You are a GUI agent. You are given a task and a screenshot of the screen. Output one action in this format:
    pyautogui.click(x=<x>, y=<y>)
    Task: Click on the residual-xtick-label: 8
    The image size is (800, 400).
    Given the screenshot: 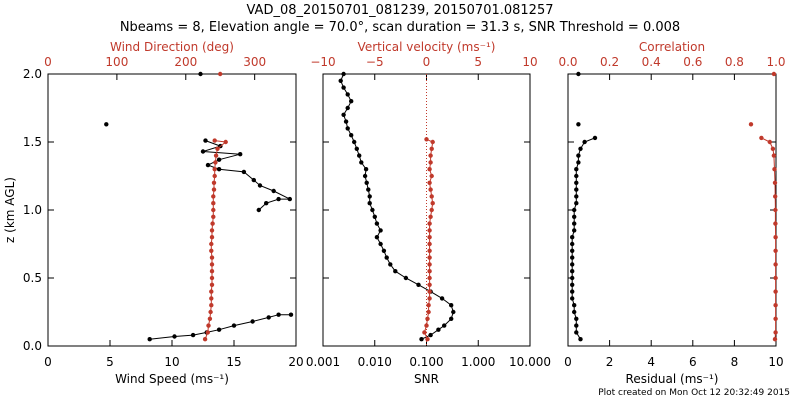 What is the action you would take?
    pyautogui.click(x=735, y=362)
    